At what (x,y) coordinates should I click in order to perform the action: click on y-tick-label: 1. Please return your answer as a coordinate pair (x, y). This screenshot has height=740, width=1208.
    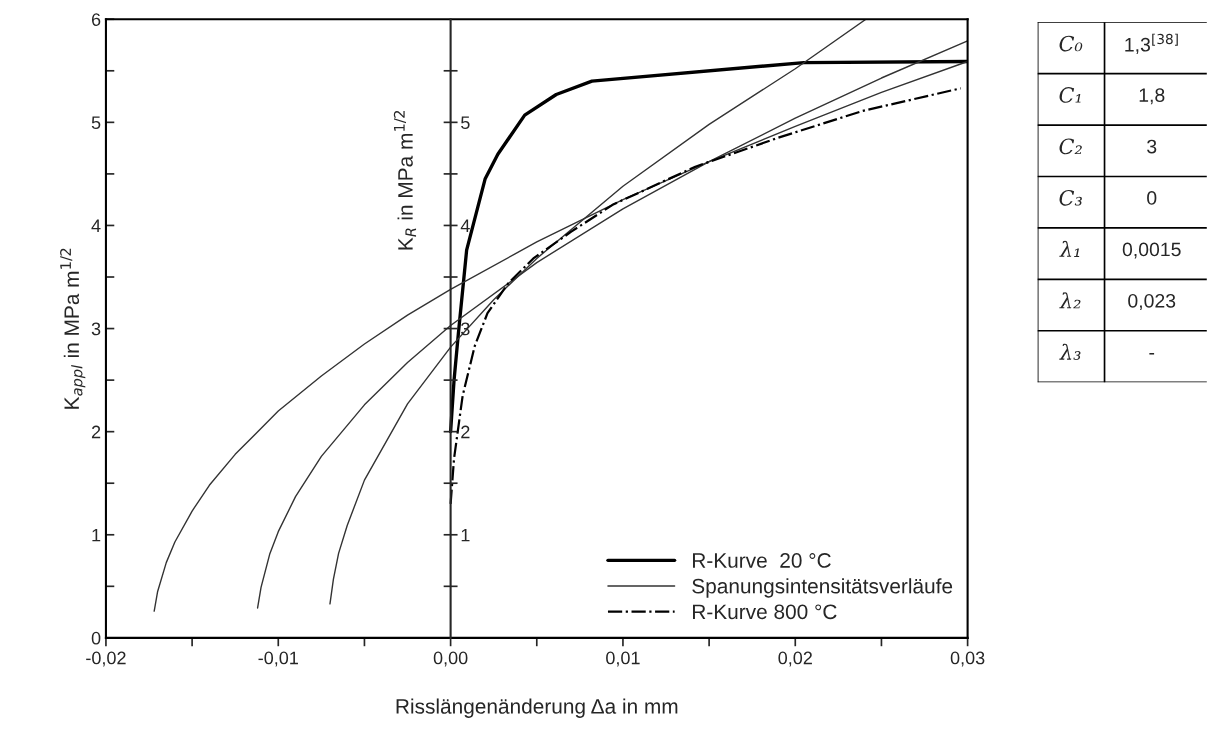
    Looking at the image, I should click on (96, 535).